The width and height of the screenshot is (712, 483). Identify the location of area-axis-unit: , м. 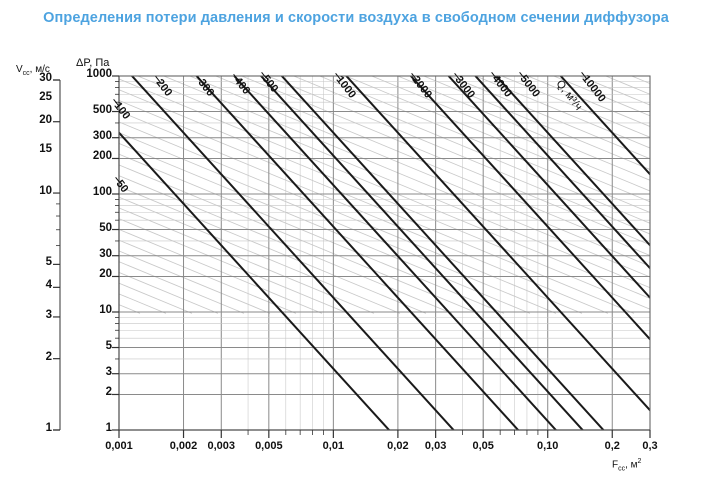
(631, 465).